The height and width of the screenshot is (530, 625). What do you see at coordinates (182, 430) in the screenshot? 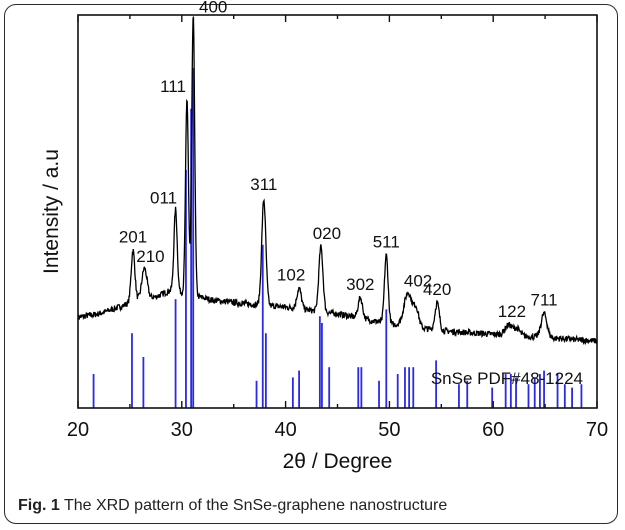
I see `x-tick-label: 30` at bounding box center [182, 430].